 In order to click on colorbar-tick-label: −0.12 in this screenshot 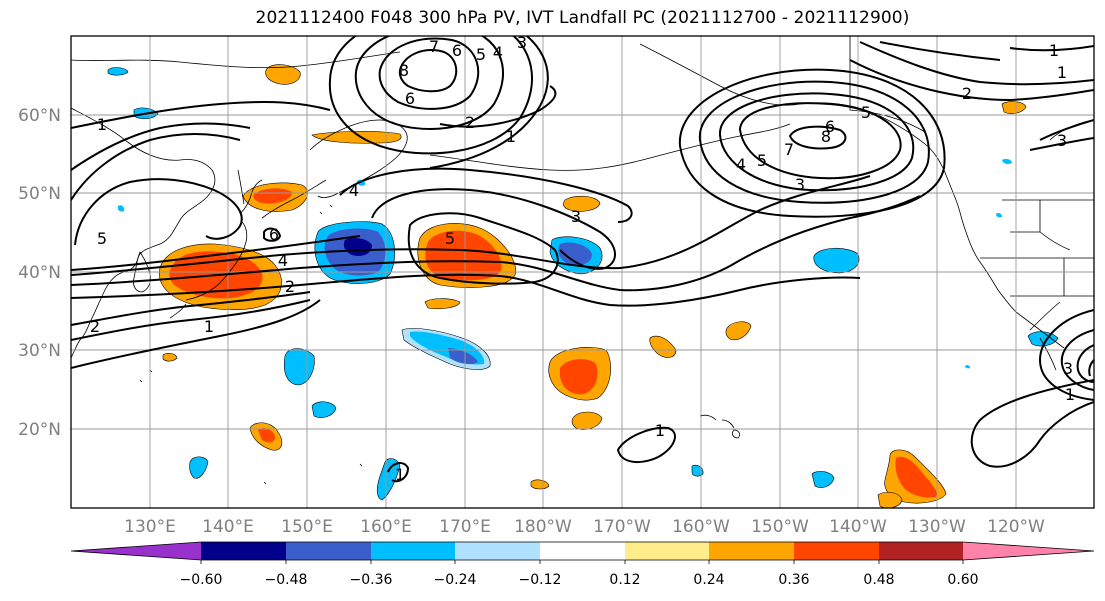, I will do `click(540, 580)`.